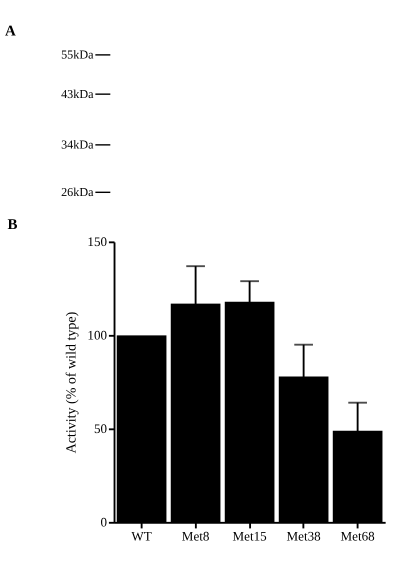 This screenshot has height=563, width=402. What do you see at coordinates (77, 93) in the screenshot?
I see `text: 43kDa` at bounding box center [77, 93].